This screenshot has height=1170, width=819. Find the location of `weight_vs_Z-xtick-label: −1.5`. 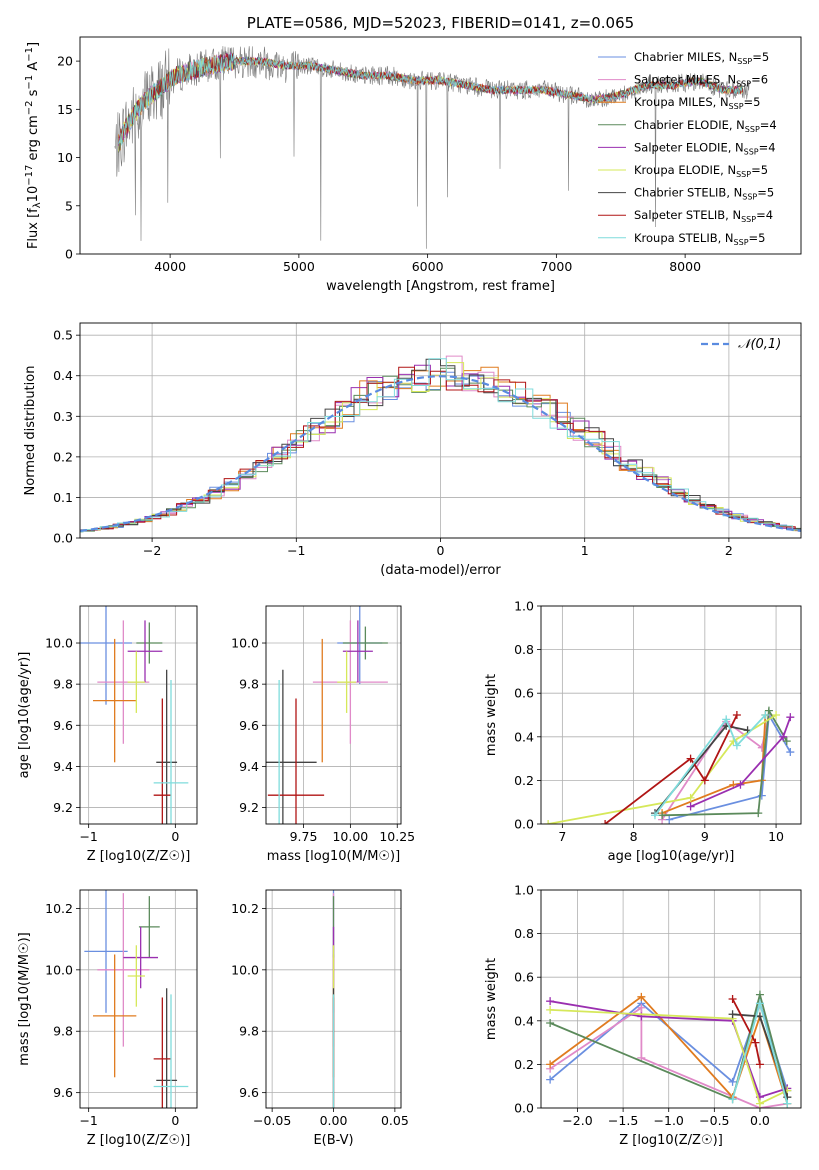

weight_vs_Z-xtick-label: −1.5 is located at coordinates (623, 1120).